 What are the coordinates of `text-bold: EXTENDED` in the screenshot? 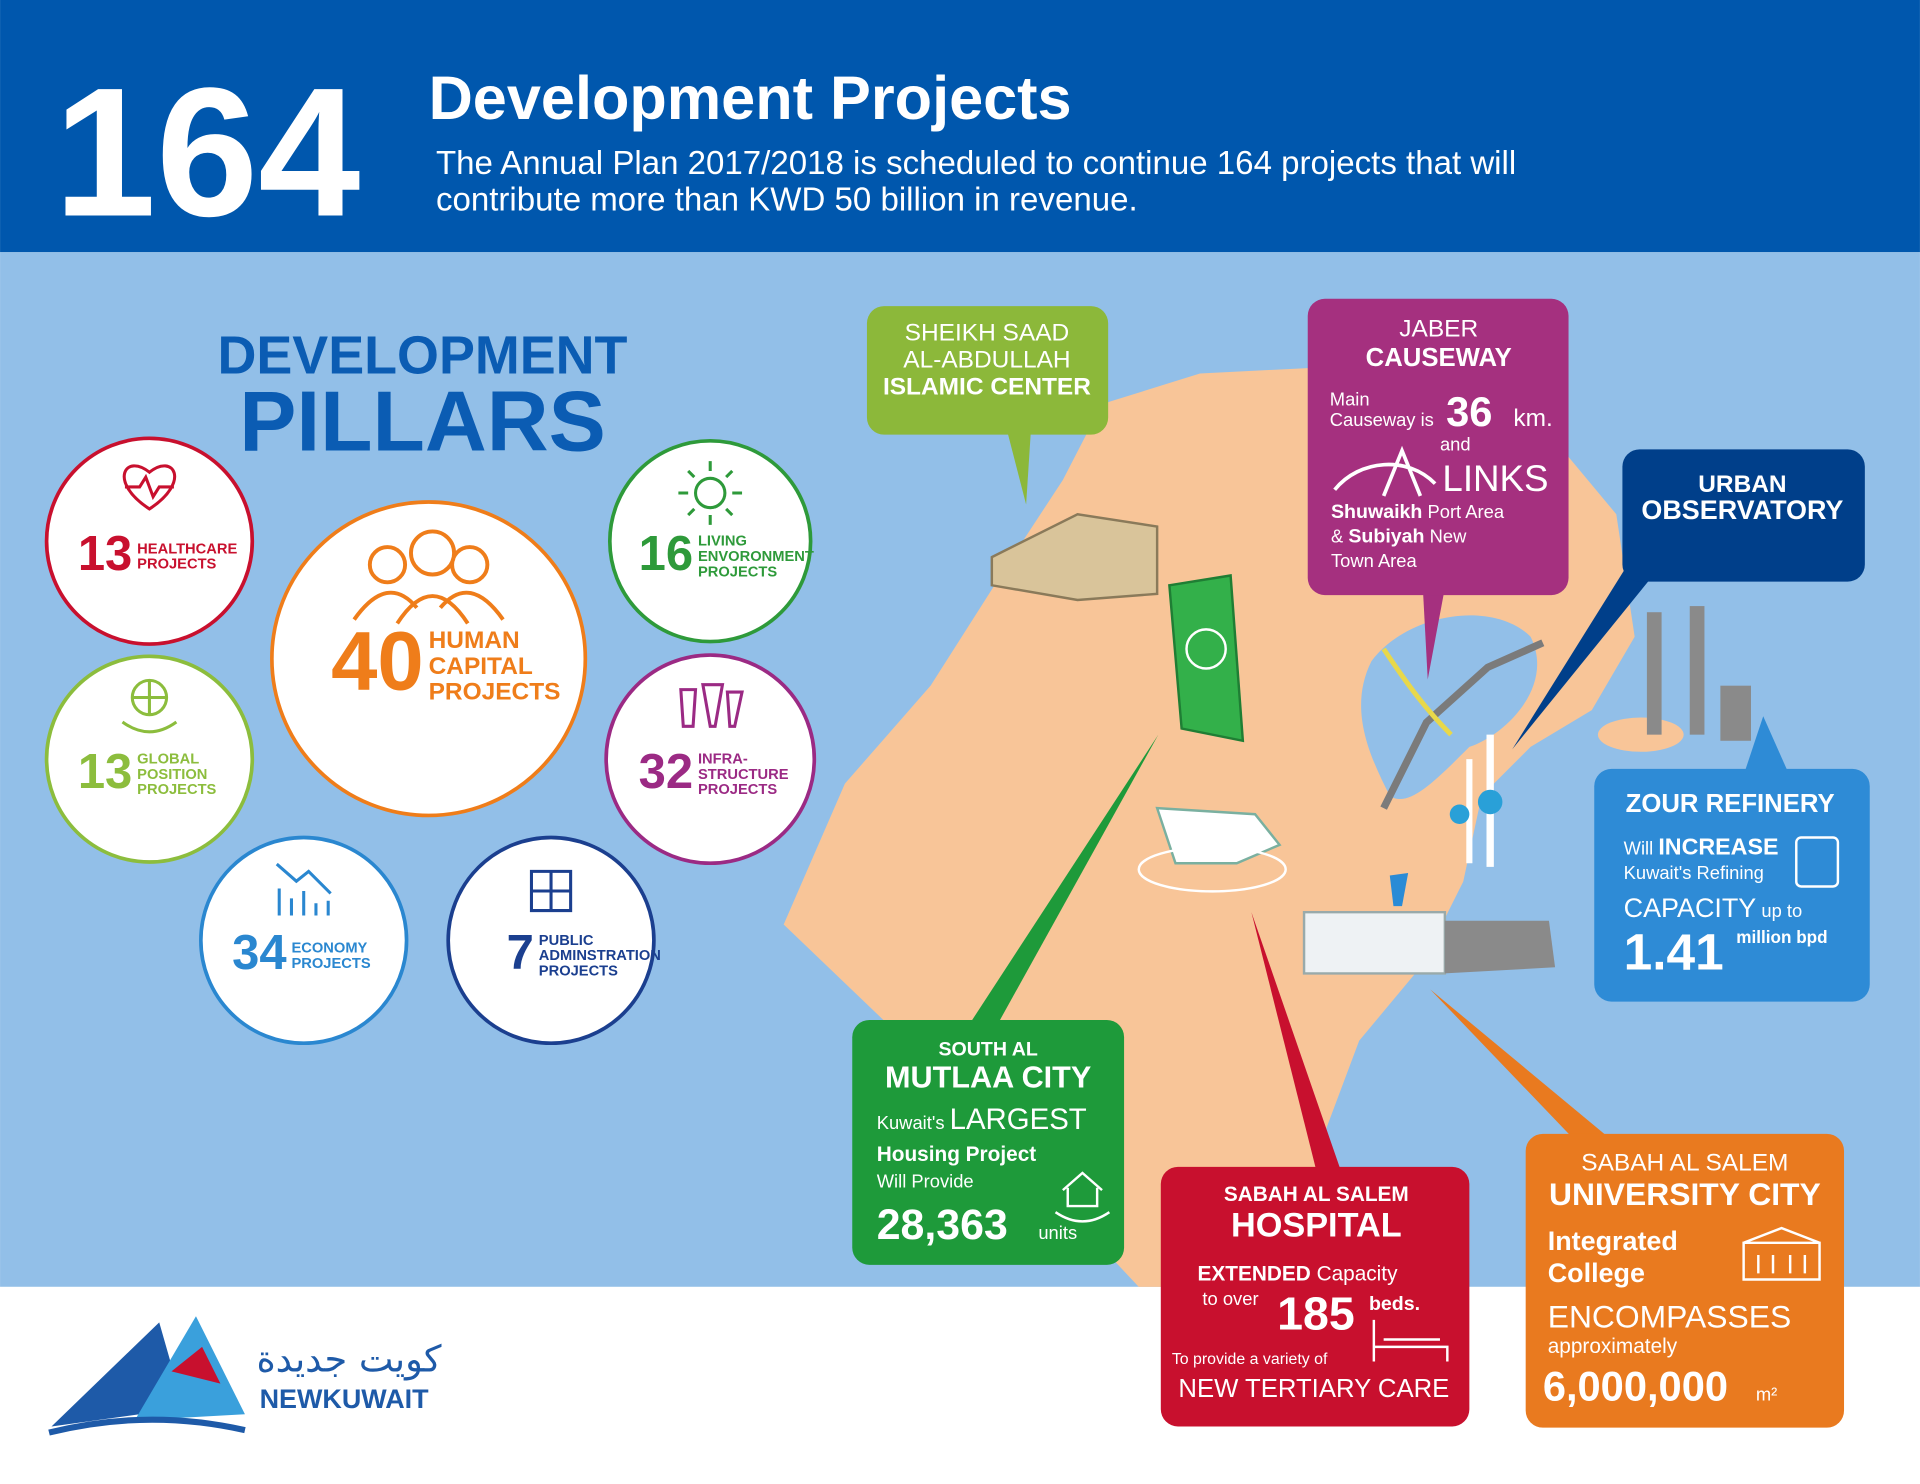 It's located at (1254, 1274).